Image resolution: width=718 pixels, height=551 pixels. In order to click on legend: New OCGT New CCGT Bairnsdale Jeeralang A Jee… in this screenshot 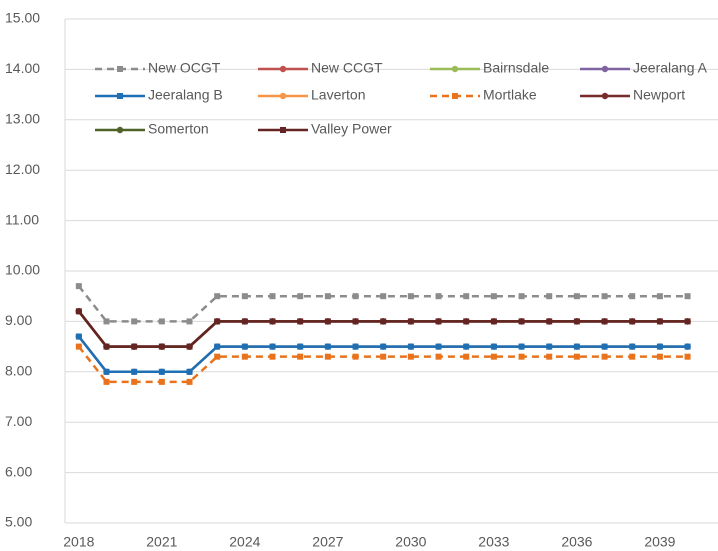, I will do `click(401, 98)`.